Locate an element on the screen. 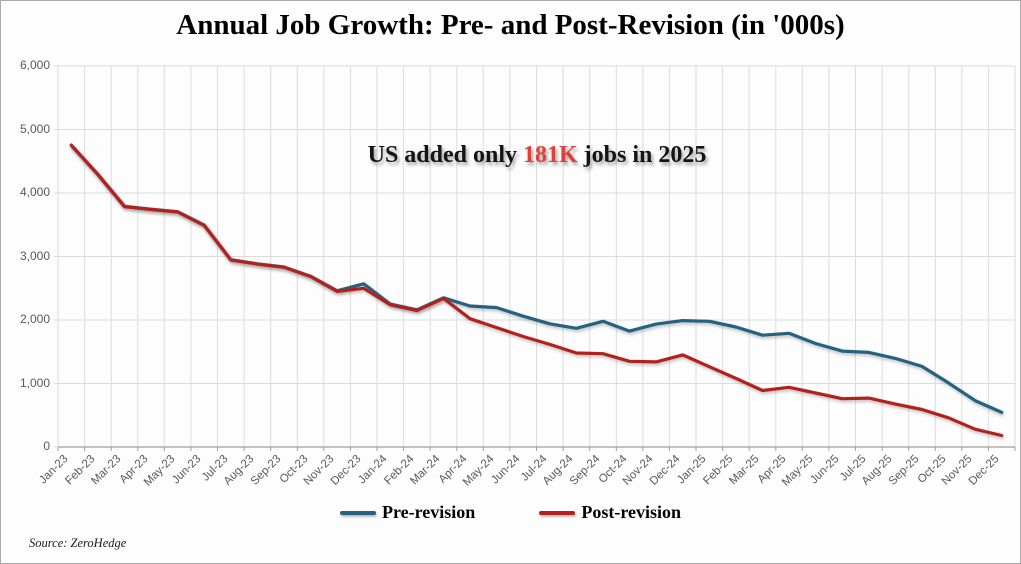 The image size is (1021, 564). legend-swatch-pre-revision-line is located at coordinates (358, 512).